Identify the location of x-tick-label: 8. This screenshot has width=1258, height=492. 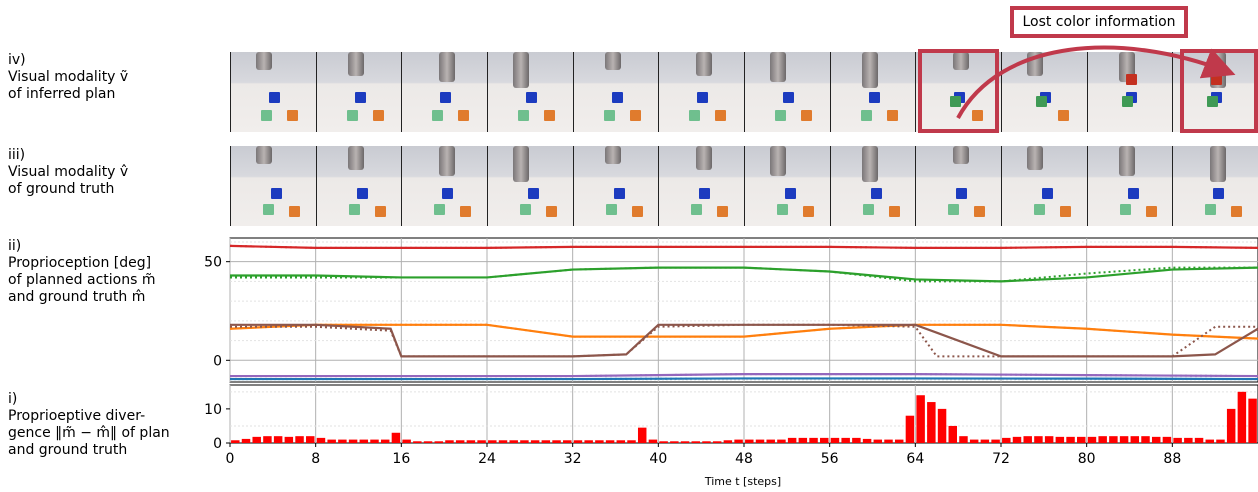
(315, 459).